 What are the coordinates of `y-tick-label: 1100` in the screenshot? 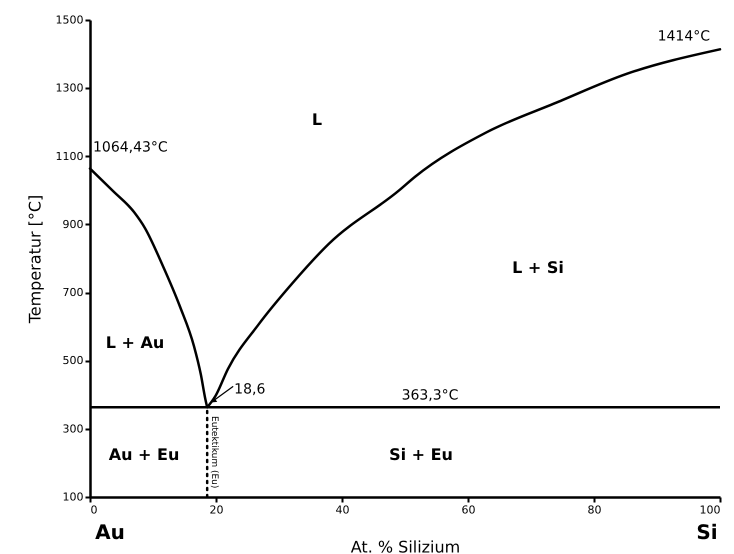 It's located at (70, 156).